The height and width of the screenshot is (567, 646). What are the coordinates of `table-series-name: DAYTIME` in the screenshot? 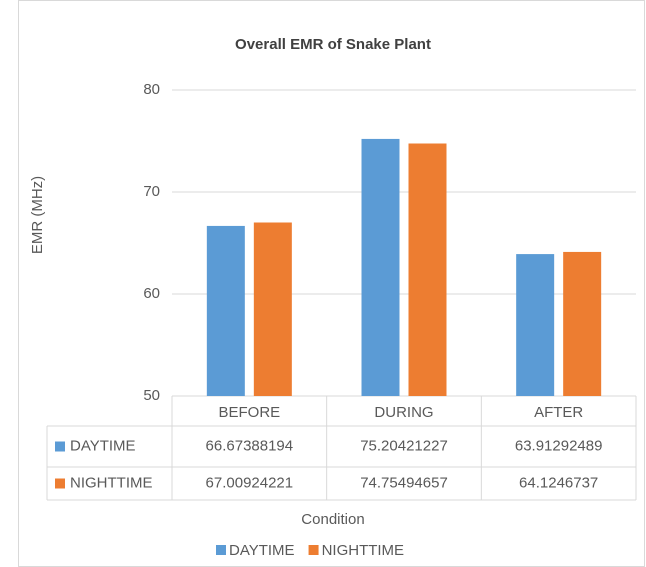 It's located at (103, 445).